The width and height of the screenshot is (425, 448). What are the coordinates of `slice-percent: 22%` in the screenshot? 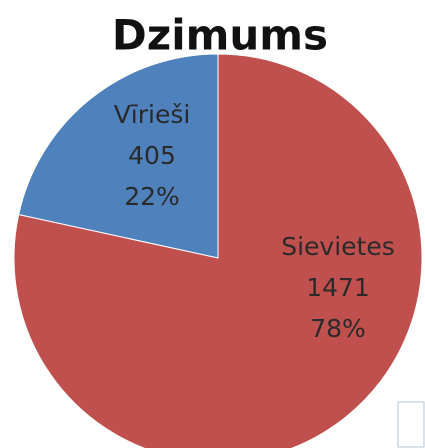 It's located at (152, 196).